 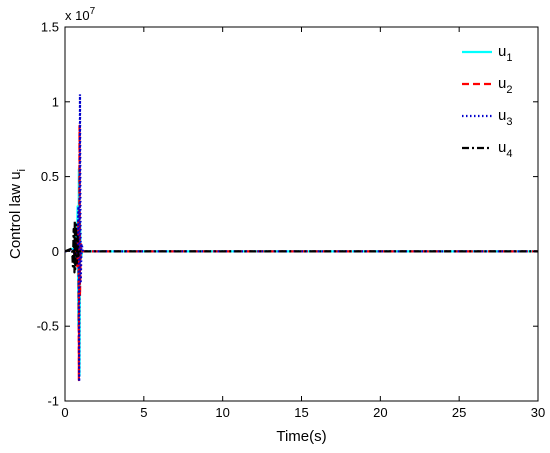 What do you see at coordinates (538, 412) in the screenshot?
I see `x-tick-label: 30` at bounding box center [538, 412].